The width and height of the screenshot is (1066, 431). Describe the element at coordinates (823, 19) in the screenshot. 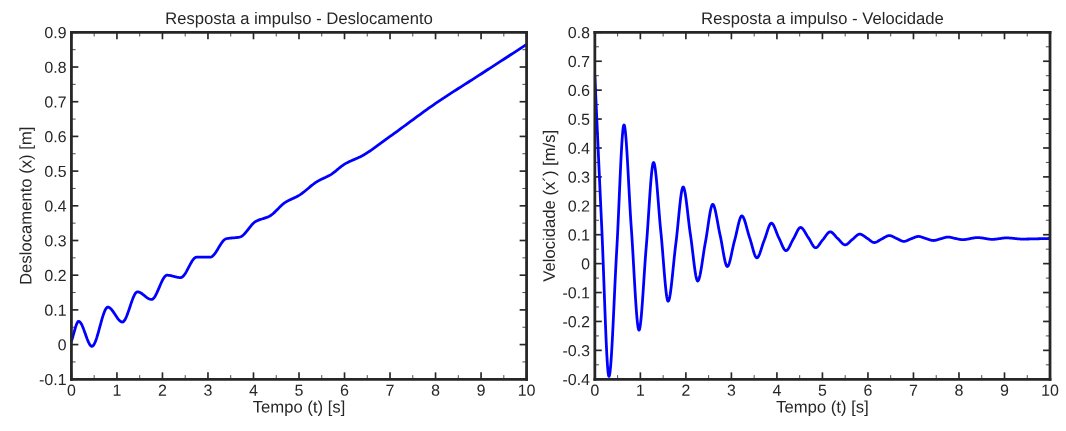

I see `chart-title: Resposta a impulso - Velocidade` at that location.